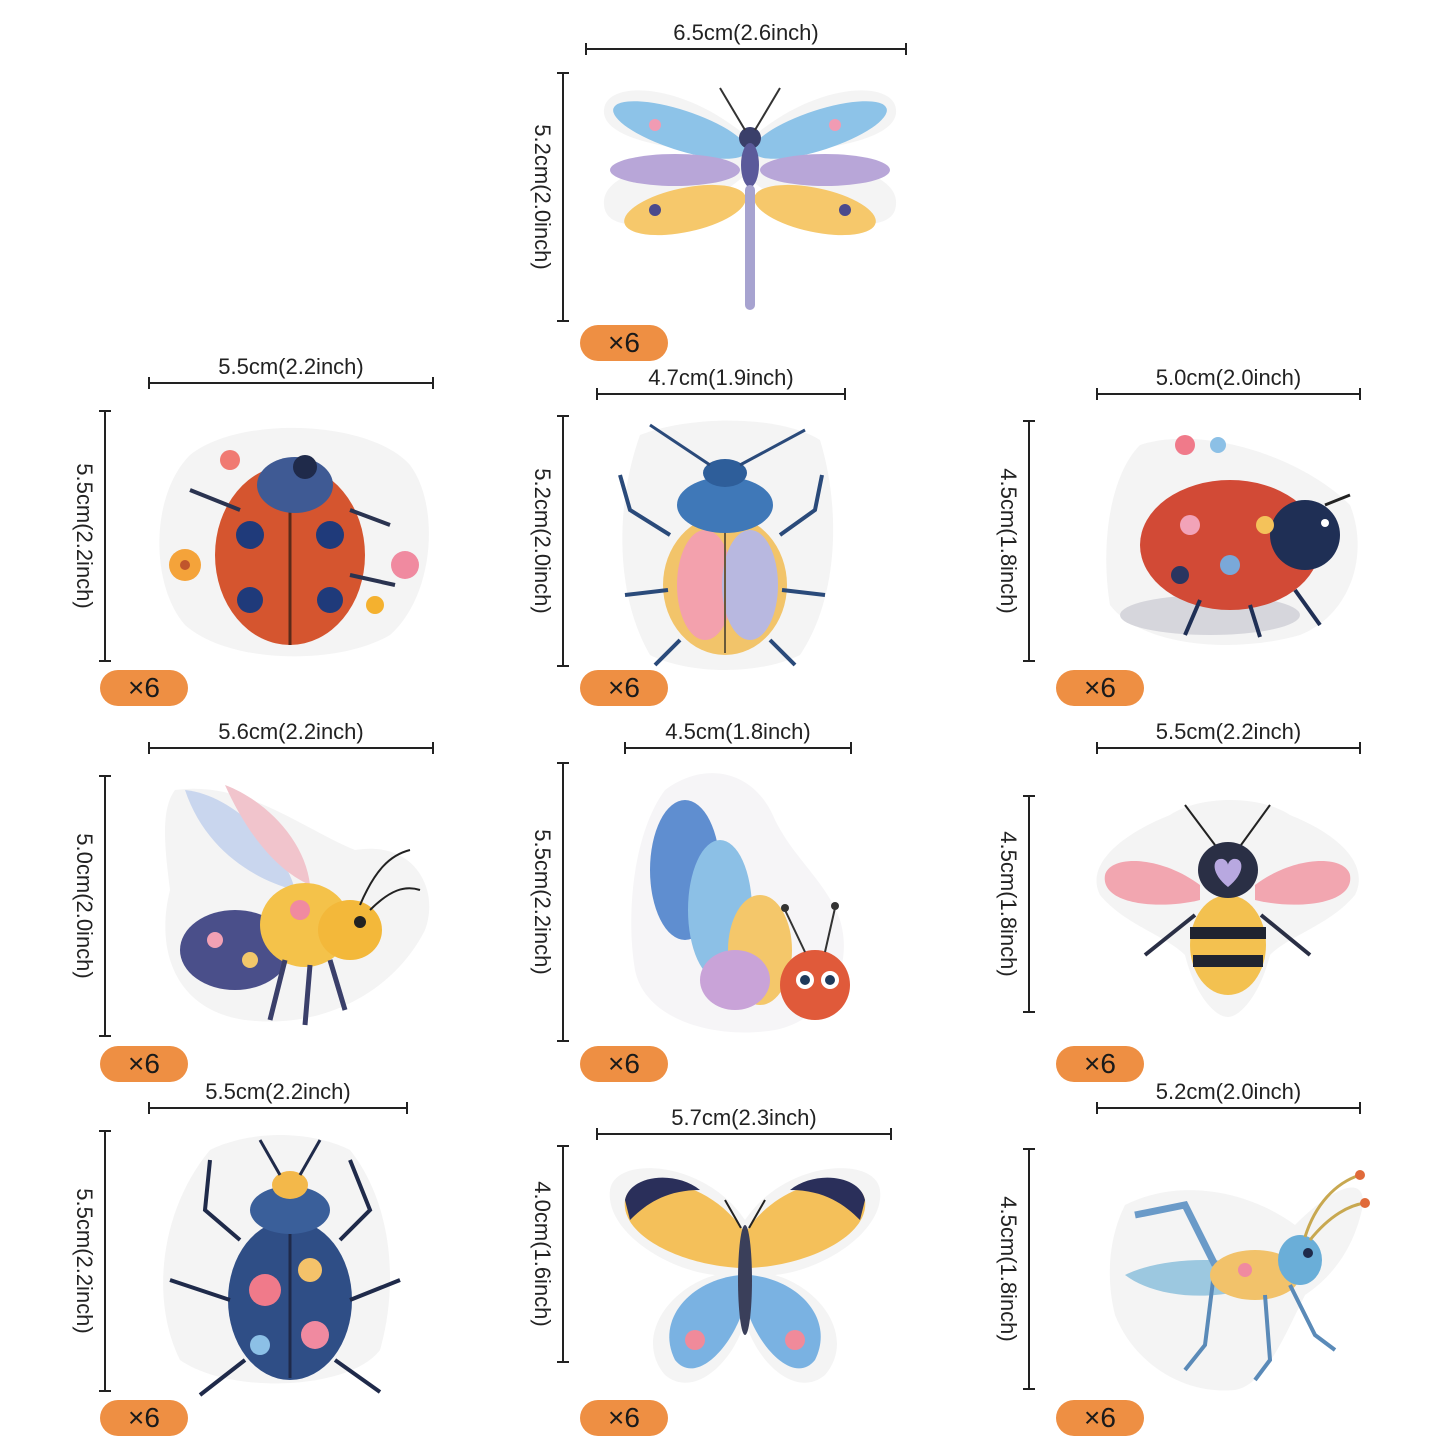  What do you see at coordinates (750, 198) in the screenshot?
I see `dragonfly-illustration` at bounding box center [750, 198].